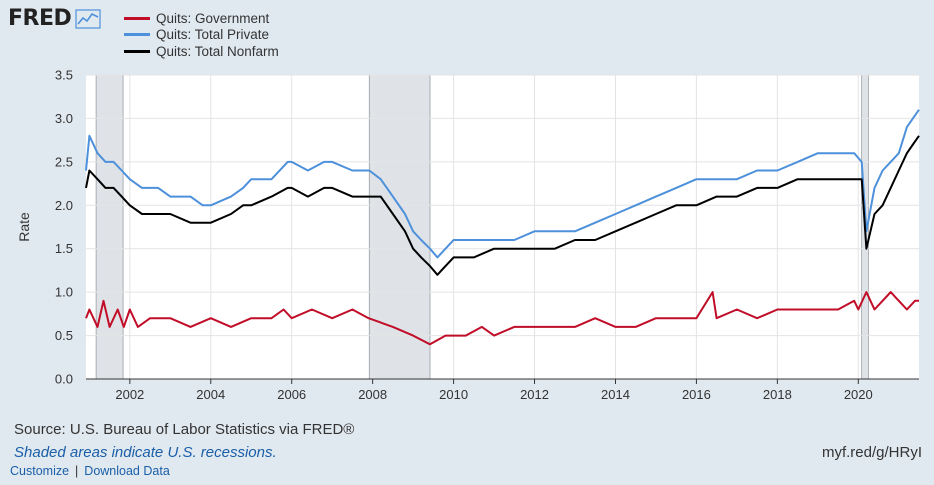  What do you see at coordinates (64, 335) in the screenshot?
I see `y-tick-label: 0.5` at bounding box center [64, 335].